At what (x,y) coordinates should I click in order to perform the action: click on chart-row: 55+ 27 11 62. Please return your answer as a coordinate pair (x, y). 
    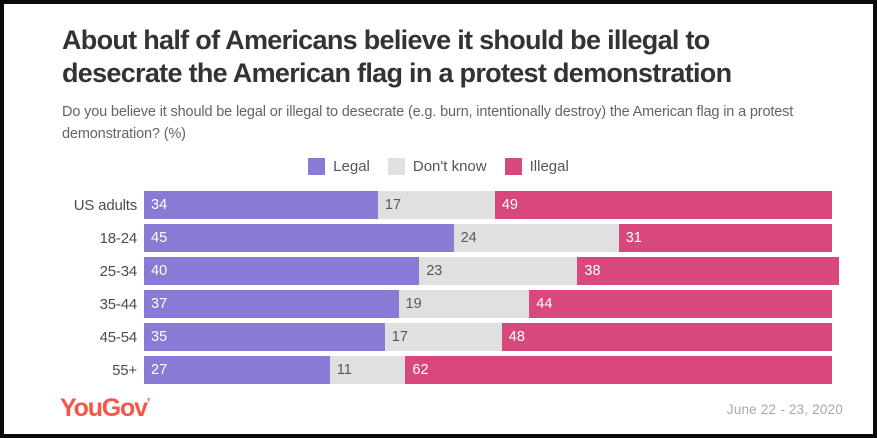
    Looking at the image, I should click on (438, 370).